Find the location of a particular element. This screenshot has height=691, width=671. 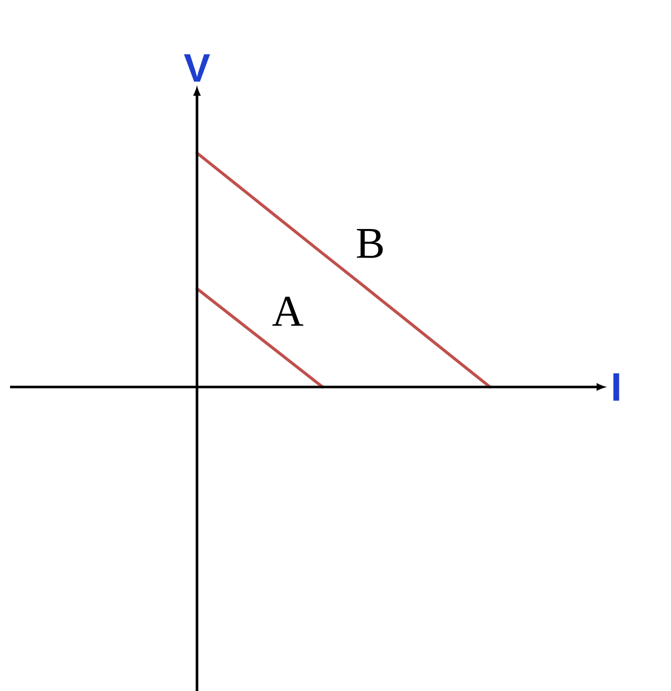

x-axis-title: I is located at coordinates (616, 387).